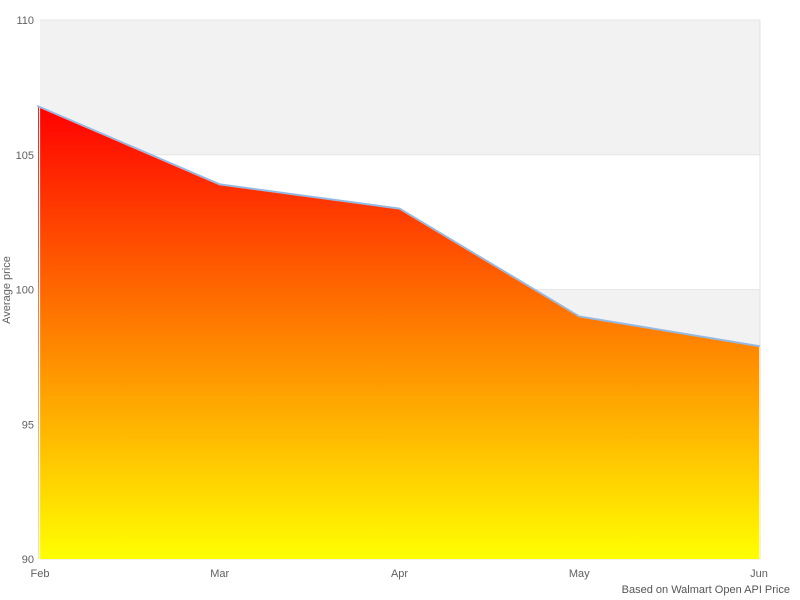 The image size is (800, 600). I want to click on y-tick-label: 95, so click(28, 425).